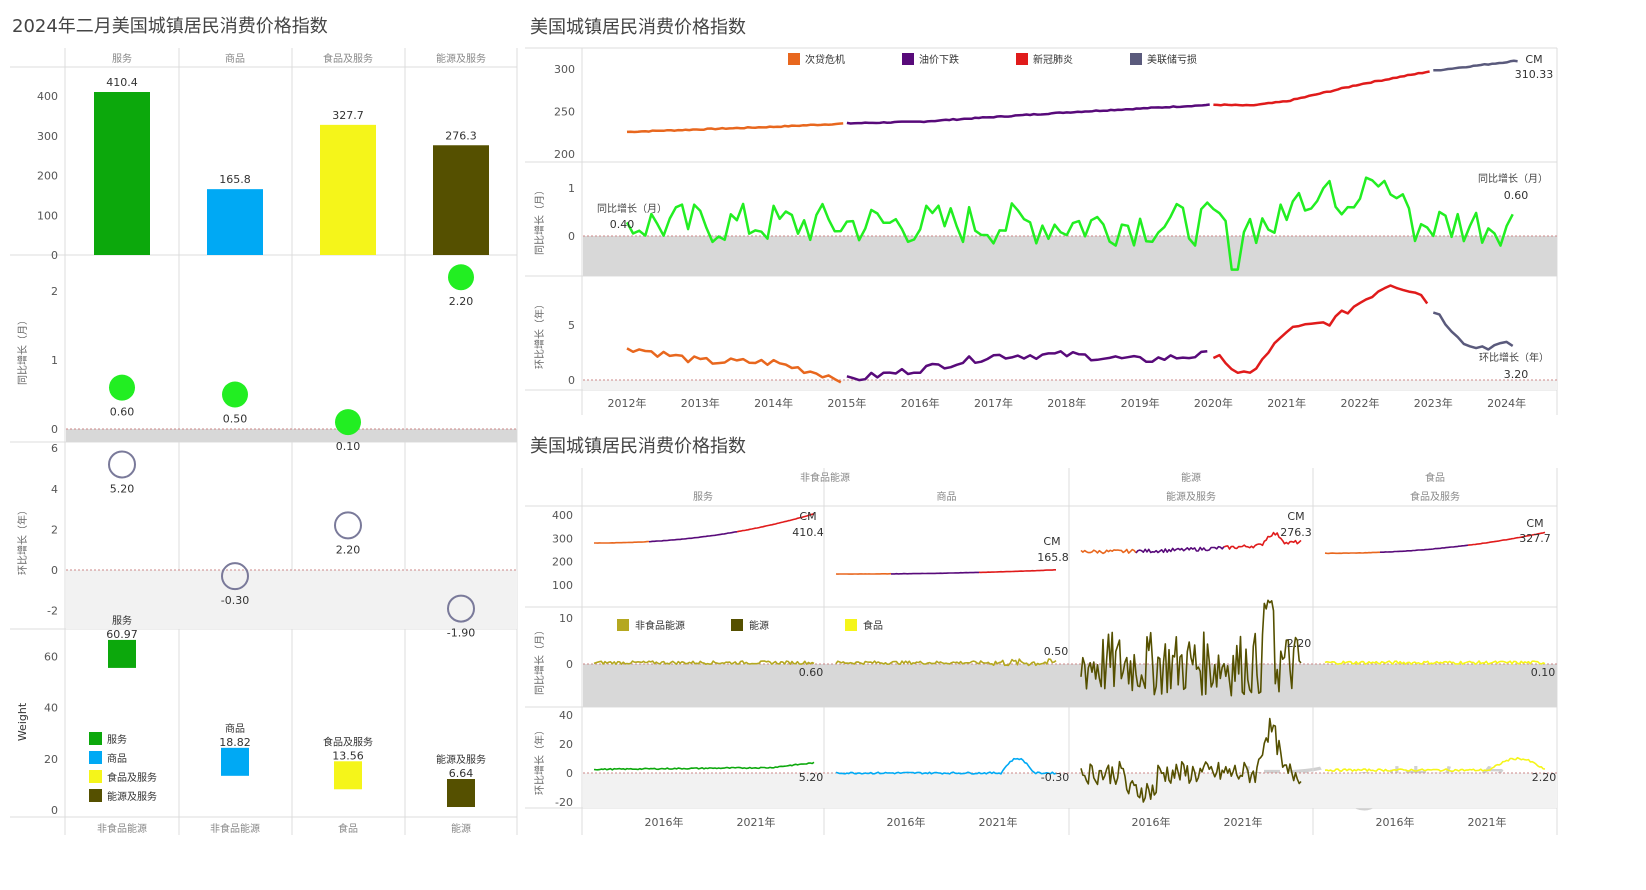 Image resolution: width=1646 pixels, height=890 pixels. I want to click on left-cpi-tick-4: 400, so click(47, 96).